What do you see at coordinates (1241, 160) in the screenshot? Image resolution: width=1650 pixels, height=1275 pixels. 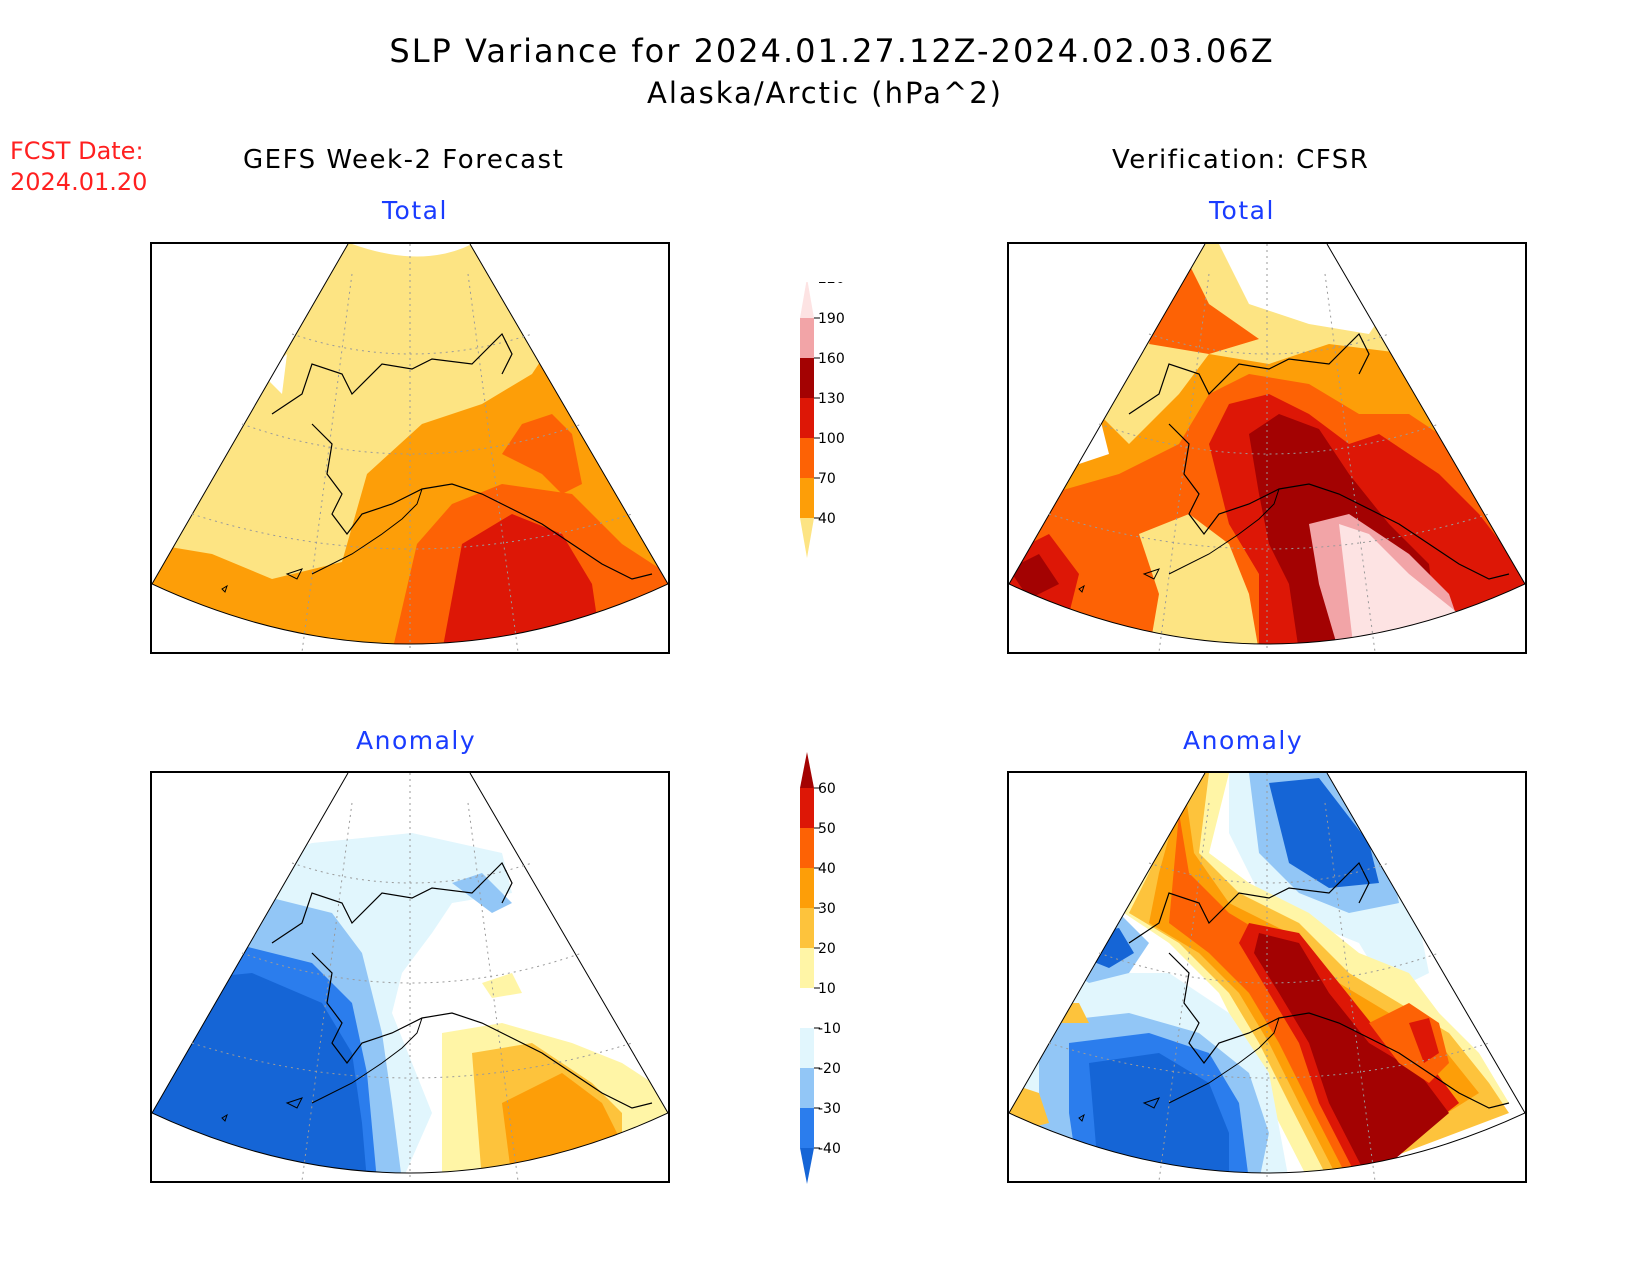 I see `verification-column-title: Verification: CFSR` at bounding box center [1241, 160].